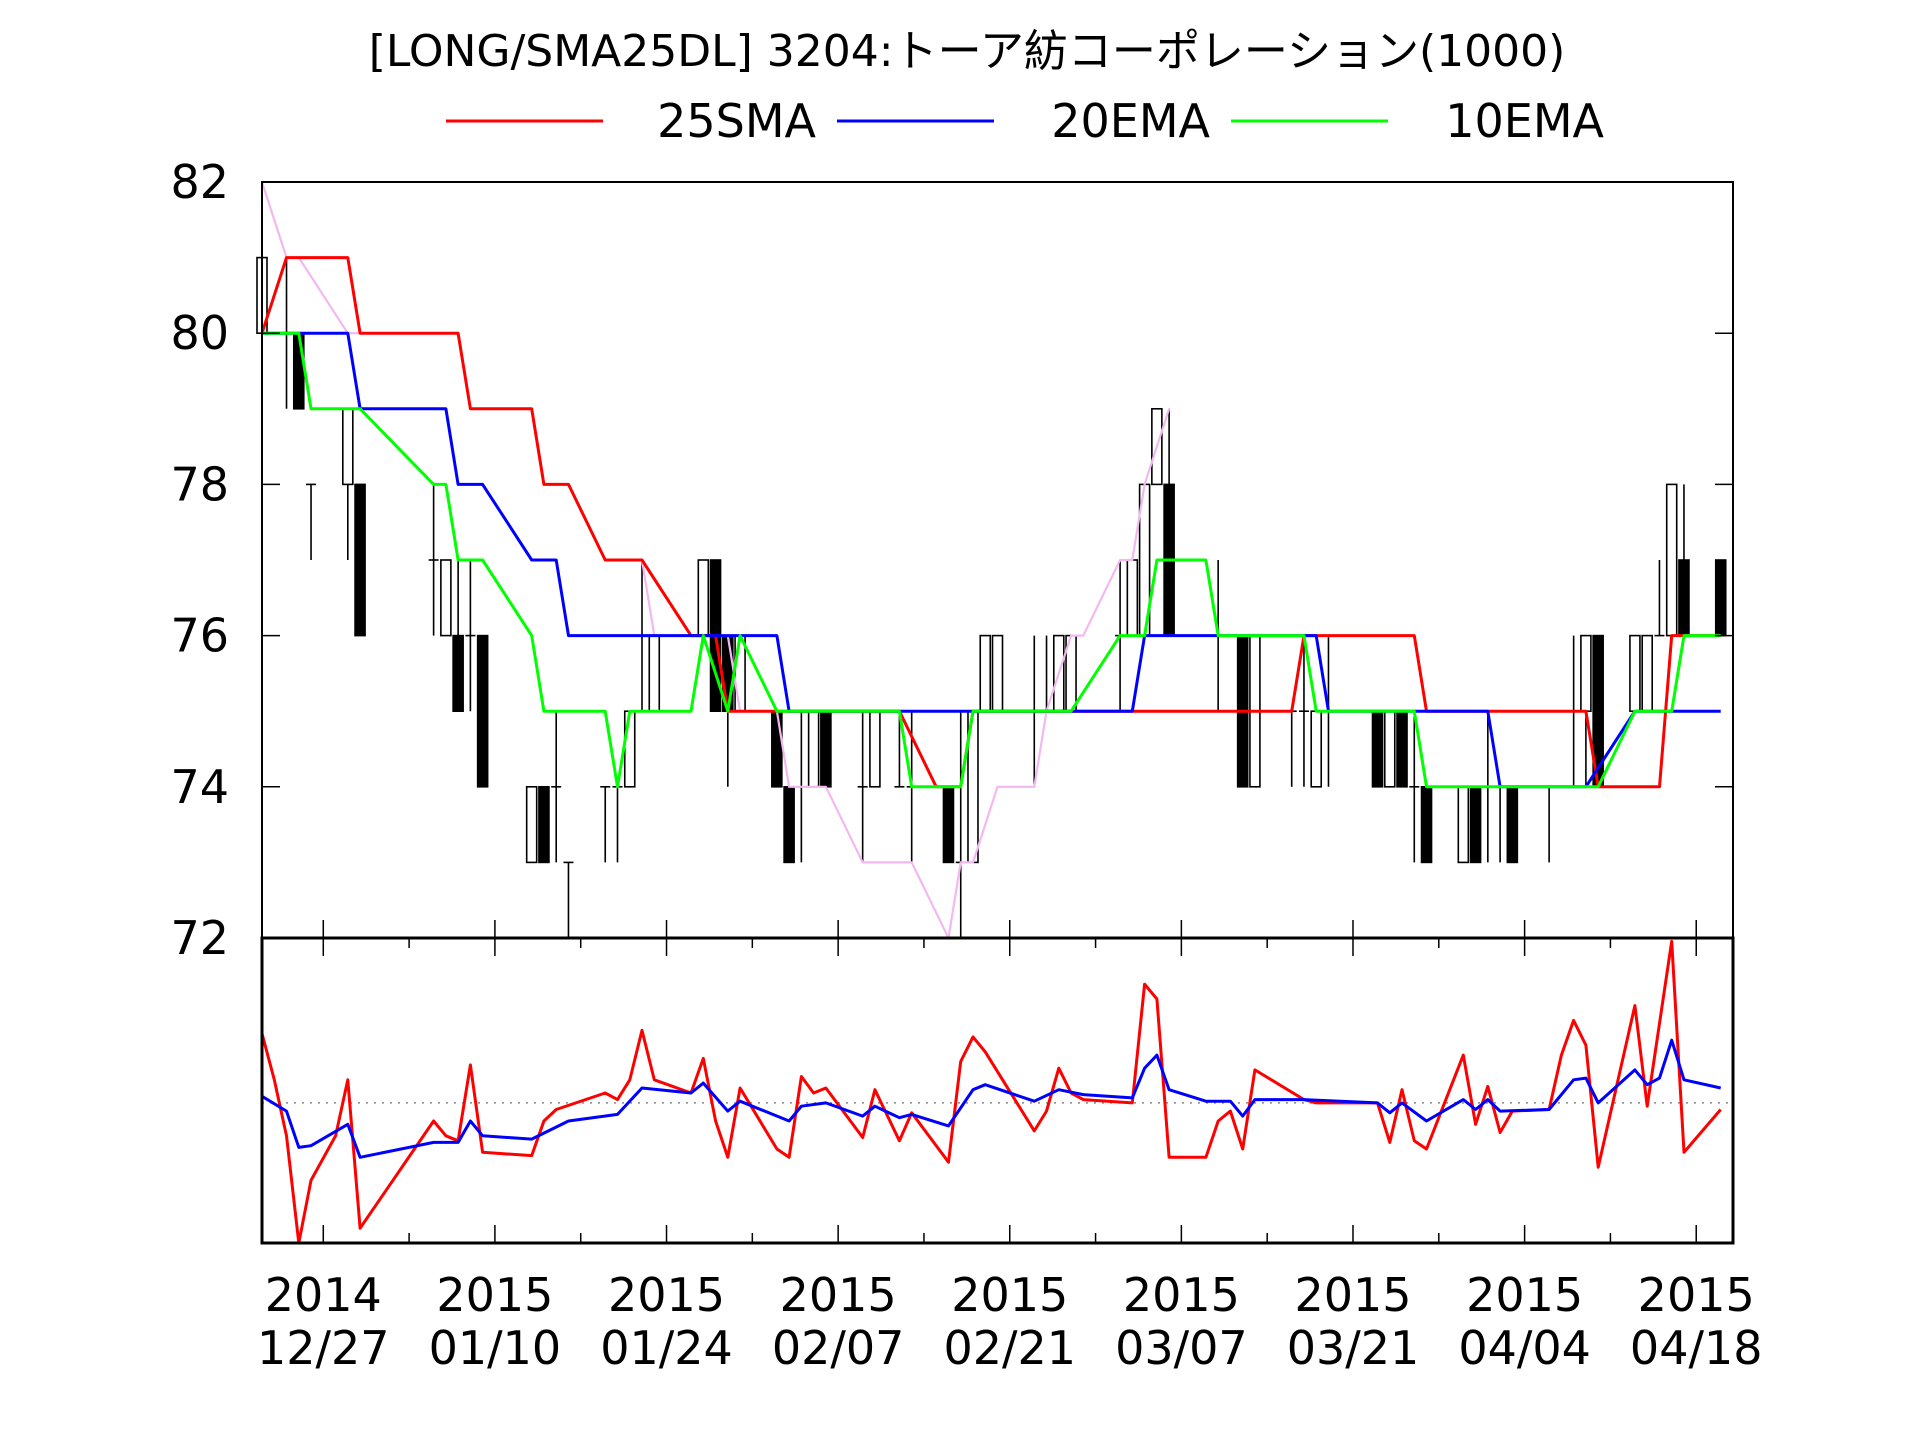 This screenshot has height=1440, width=1920. Describe the element at coordinates (666, 1348) in the screenshot. I see `x-tick-label-date: 01/24` at that location.